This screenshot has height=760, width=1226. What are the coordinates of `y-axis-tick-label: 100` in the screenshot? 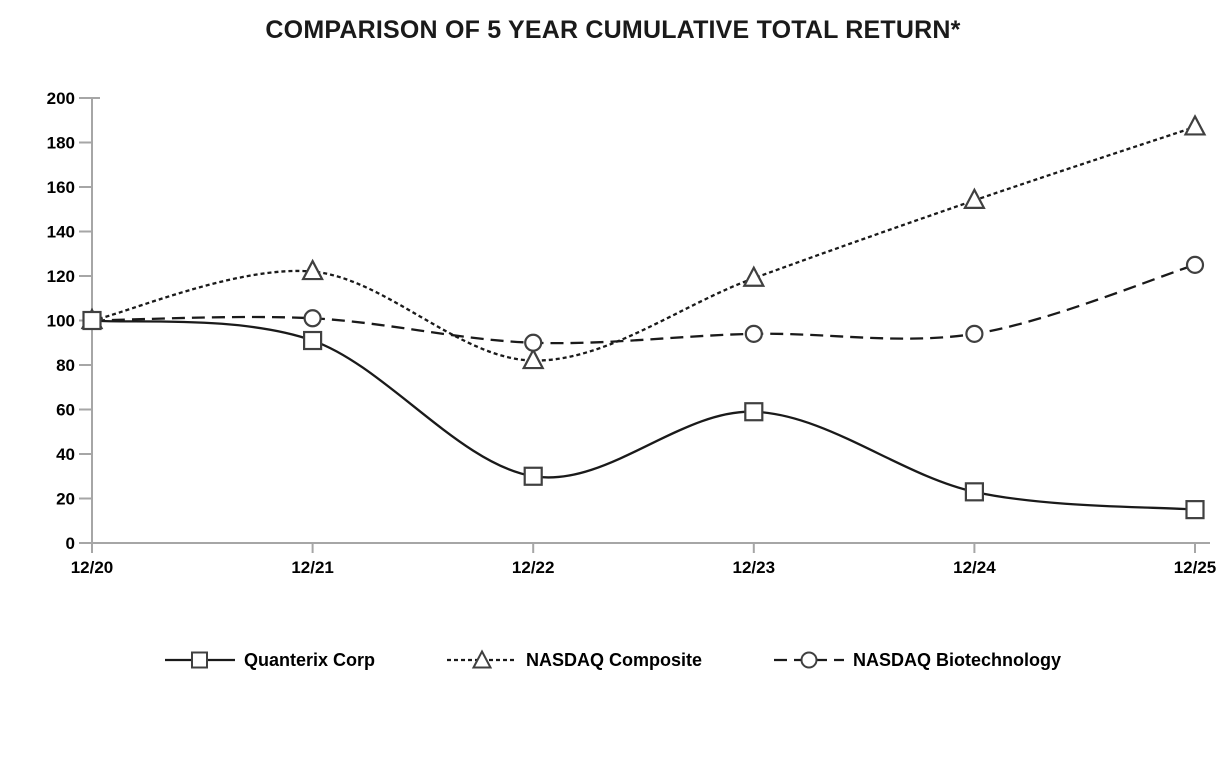 It's located at (61, 321).